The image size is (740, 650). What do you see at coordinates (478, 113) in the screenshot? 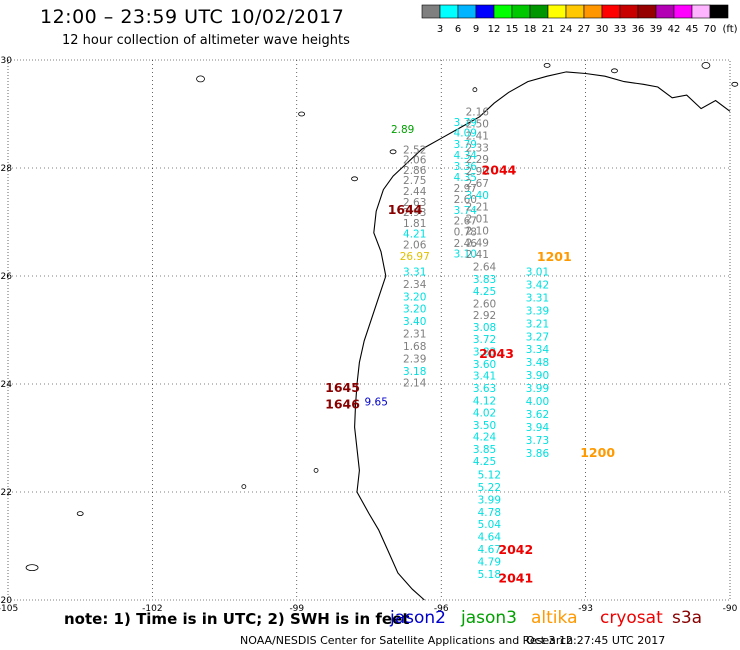
I see `swh-value: 2.16` at bounding box center [478, 113].